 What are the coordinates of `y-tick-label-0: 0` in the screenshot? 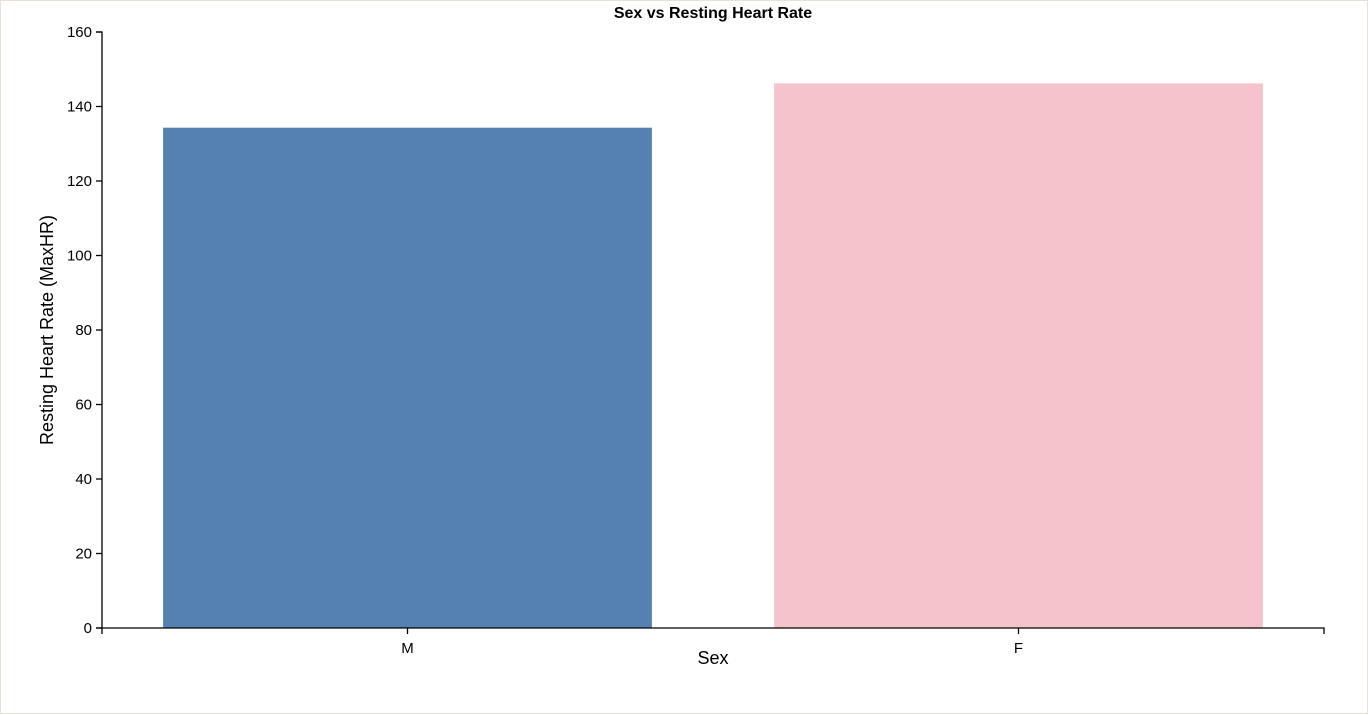 It's located at (88, 628).